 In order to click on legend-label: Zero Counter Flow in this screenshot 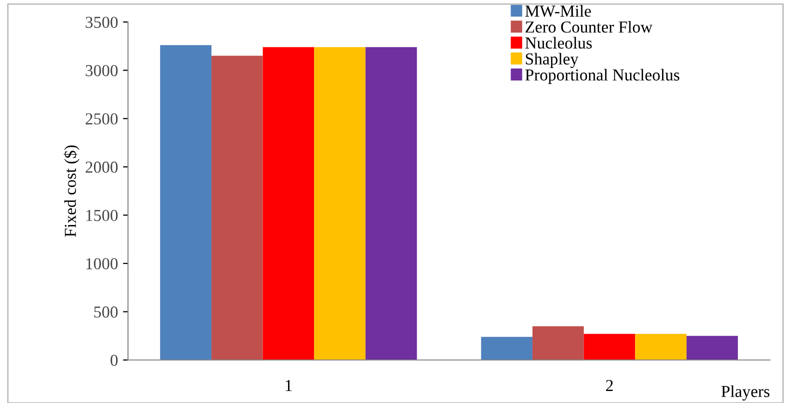, I will do `click(589, 26)`.